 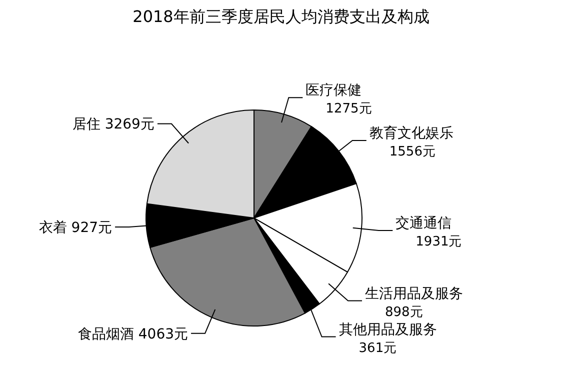 What do you see at coordinates (387, 330) in the screenshot?
I see `slice-label: 其他用品及服务` at bounding box center [387, 330].